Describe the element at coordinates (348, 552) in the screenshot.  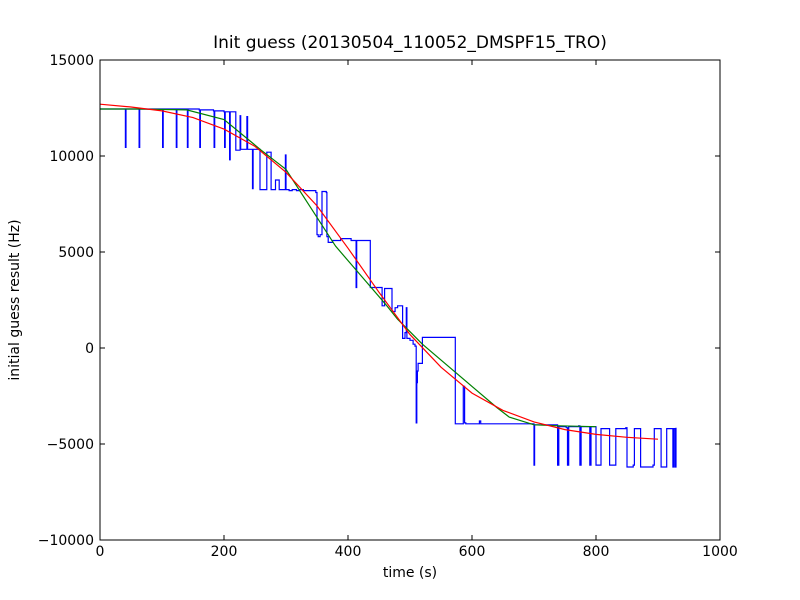
I see `x-tick-label: 400` at that location.